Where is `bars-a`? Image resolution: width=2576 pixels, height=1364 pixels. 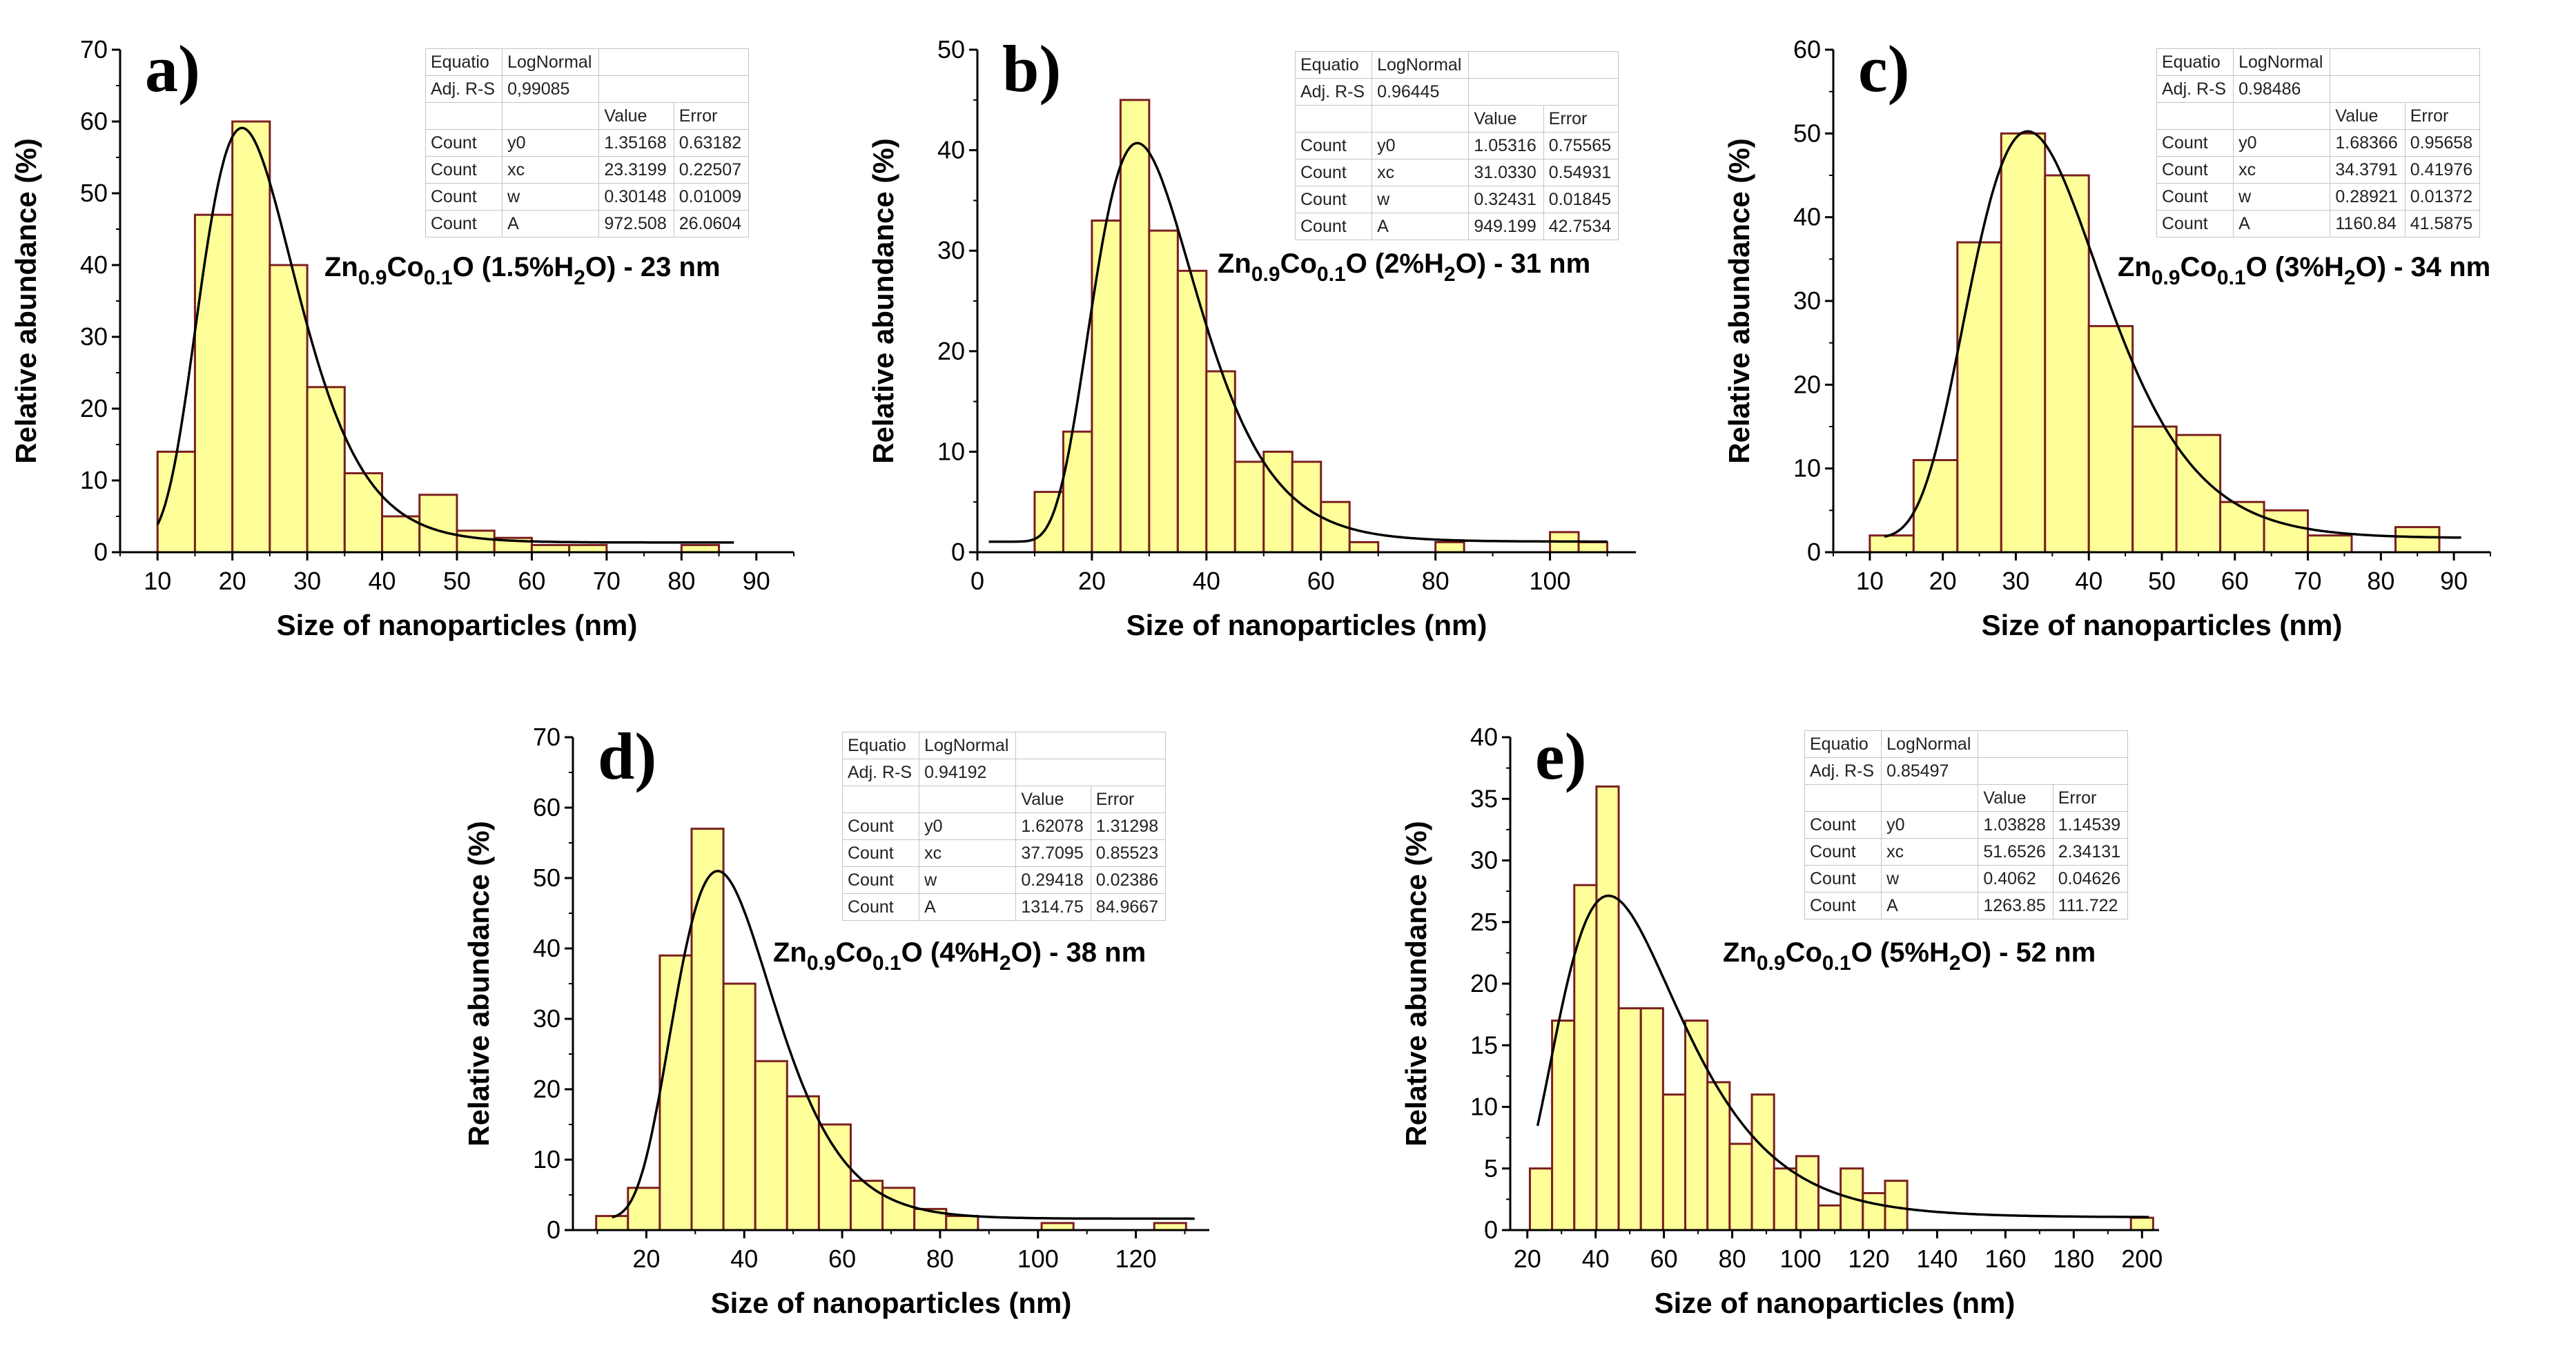
bars-a is located at coordinates (438, 337).